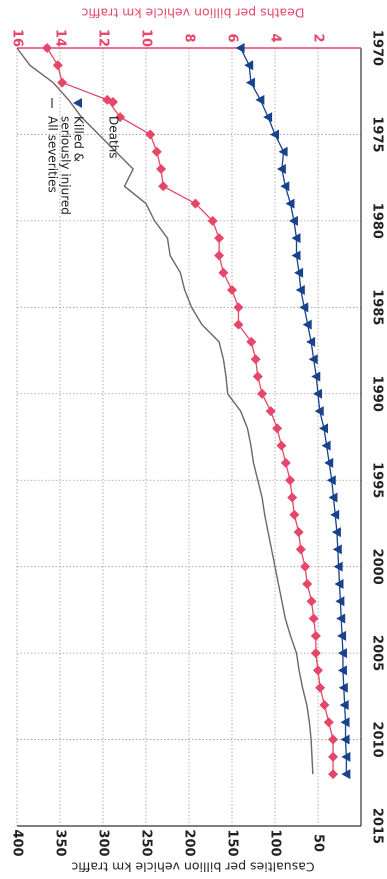 This screenshot has height=879, width=387. I want to click on year-tick-label: 2000, so click(377, 567).